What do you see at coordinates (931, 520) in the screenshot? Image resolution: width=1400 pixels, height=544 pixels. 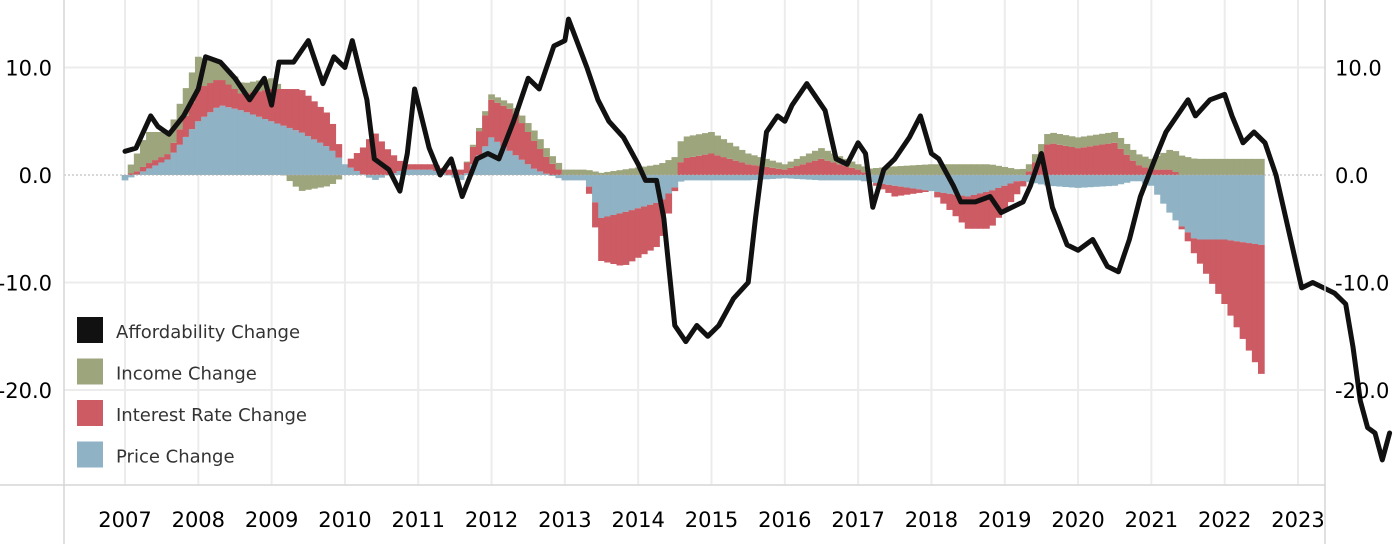 I see `x-tick-label-2018: 2018` at bounding box center [931, 520].